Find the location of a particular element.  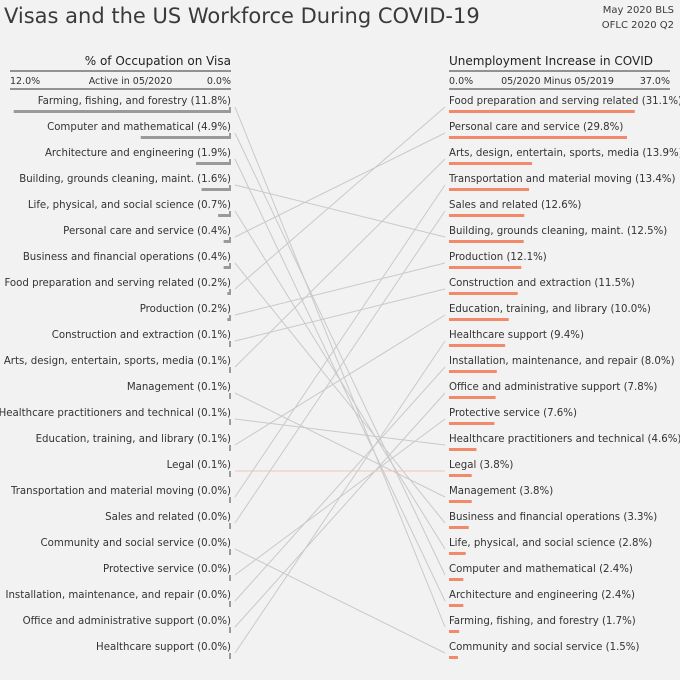

visa-row-label: Architecture and engineering (1.9%) is located at coordinates (138, 153).